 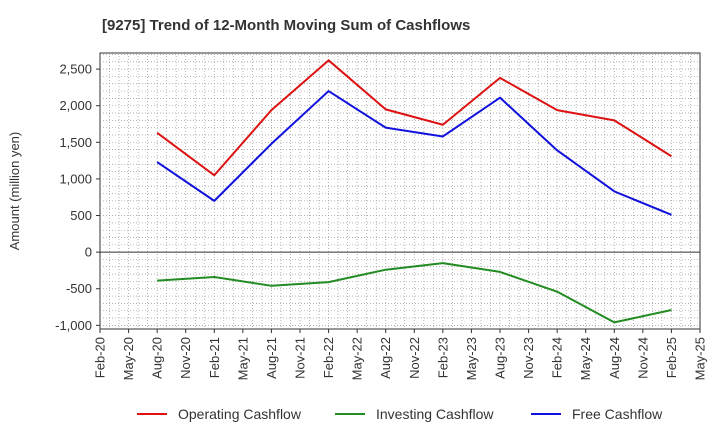 What do you see at coordinates (442, 357) in the screenshot?
I see `x-tick-label: Feb-23` at bounding box center [442, 357].